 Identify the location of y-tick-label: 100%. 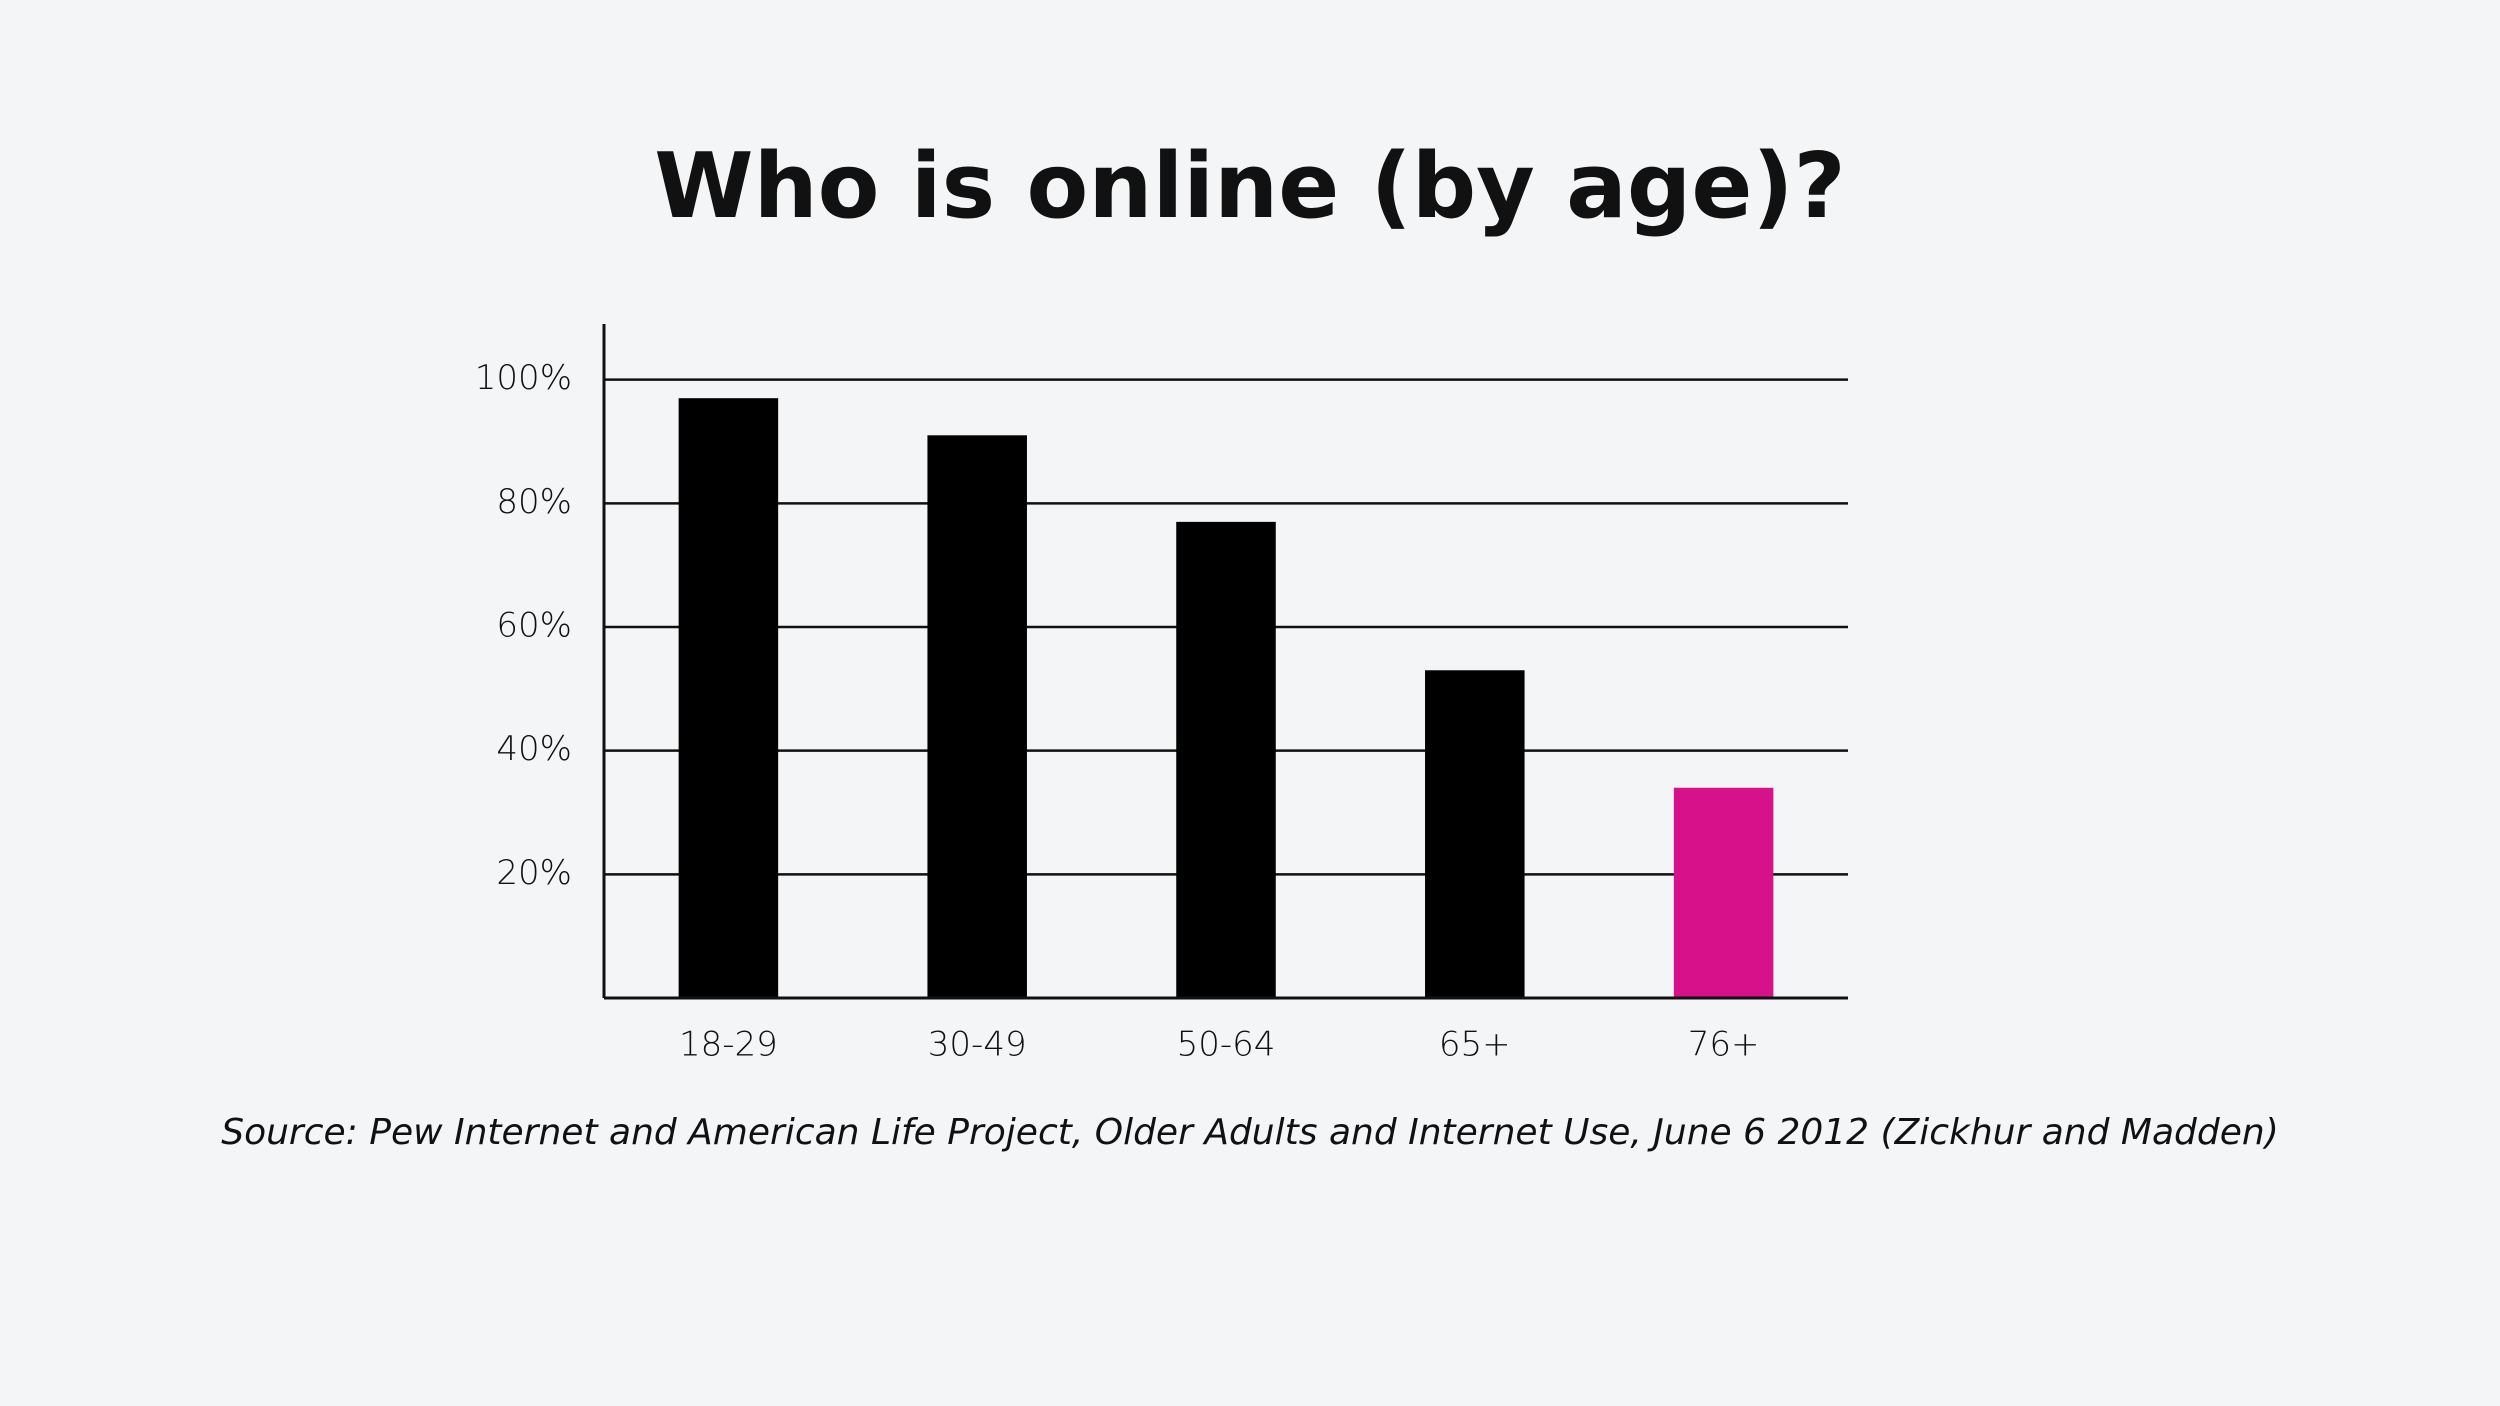
(523, 378).